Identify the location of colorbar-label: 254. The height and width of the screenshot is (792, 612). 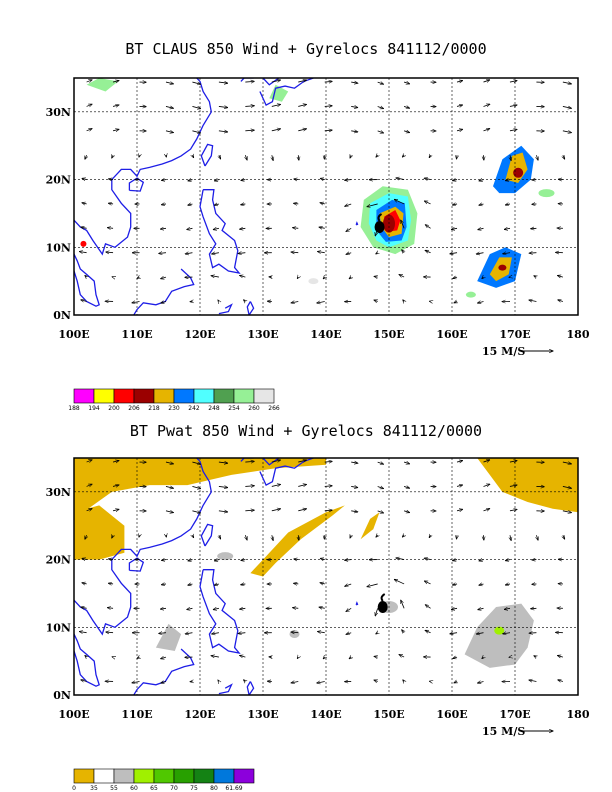
(234, 408).